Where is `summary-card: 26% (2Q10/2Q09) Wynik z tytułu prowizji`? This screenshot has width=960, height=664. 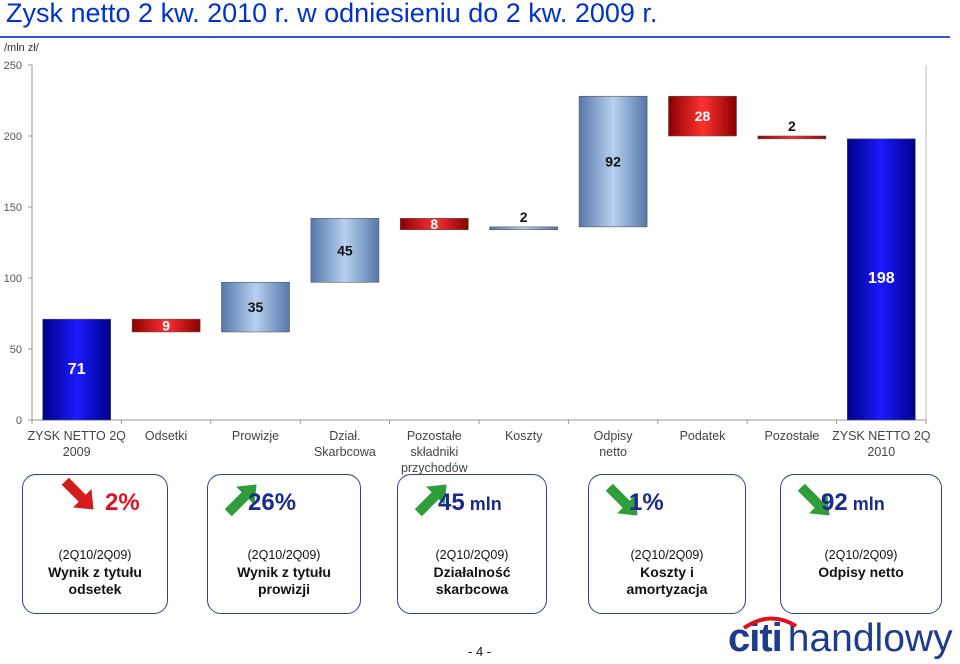 summary-card: 26% (2Q10/2Q09) Wynik z tytułu prowizji is located at coordinates (284, 544).